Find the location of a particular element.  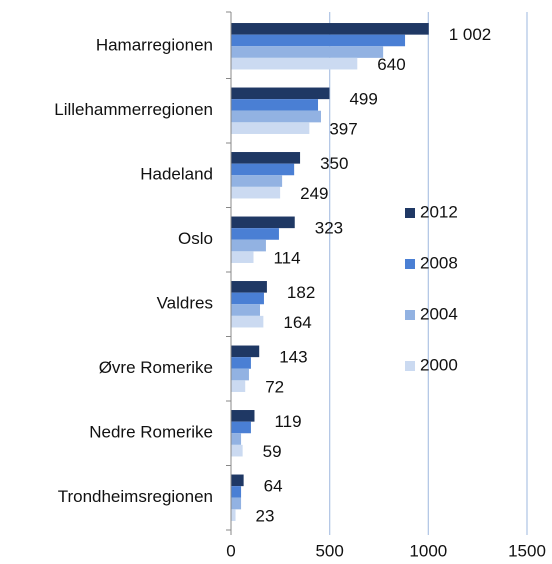

data-label: 114 is located at coordinates (286, 258).